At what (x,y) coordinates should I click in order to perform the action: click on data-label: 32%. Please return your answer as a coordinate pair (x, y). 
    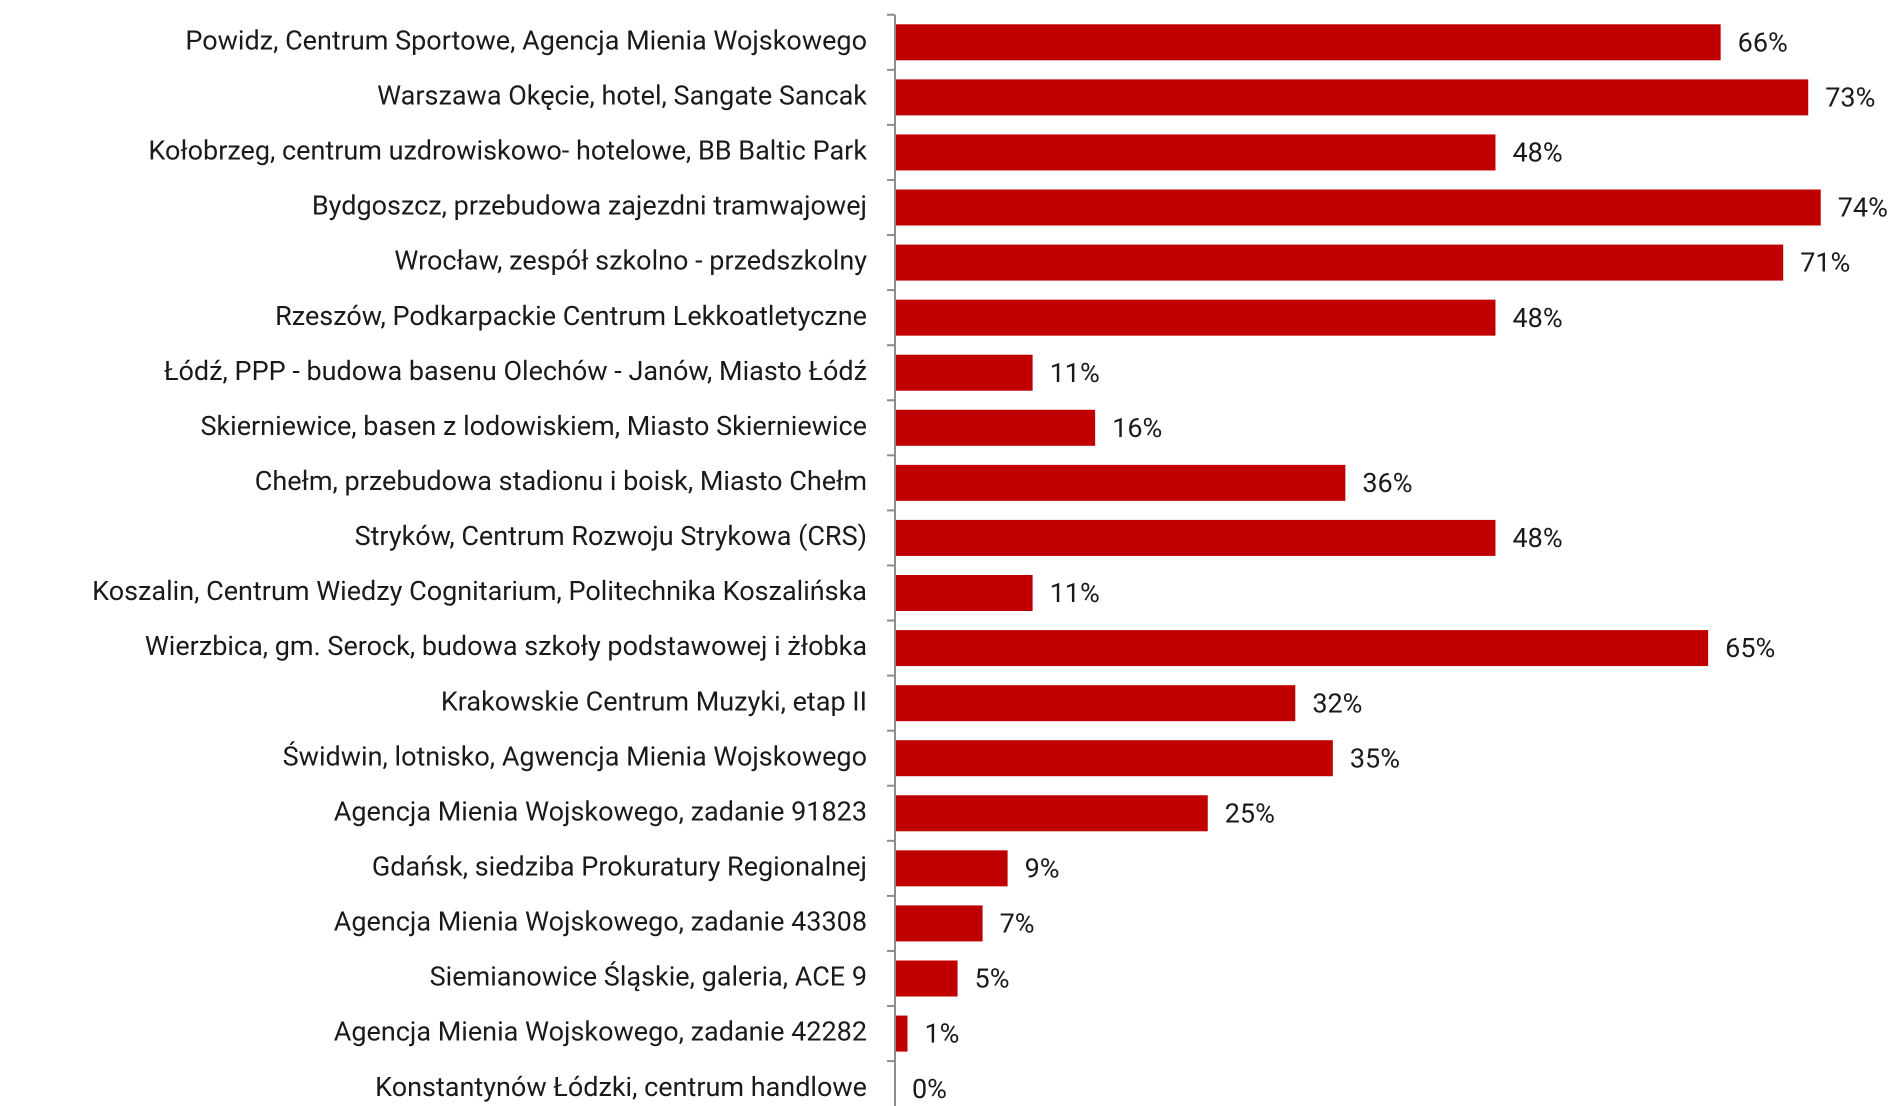
    Looking at the image, I should click on (1337, 703).